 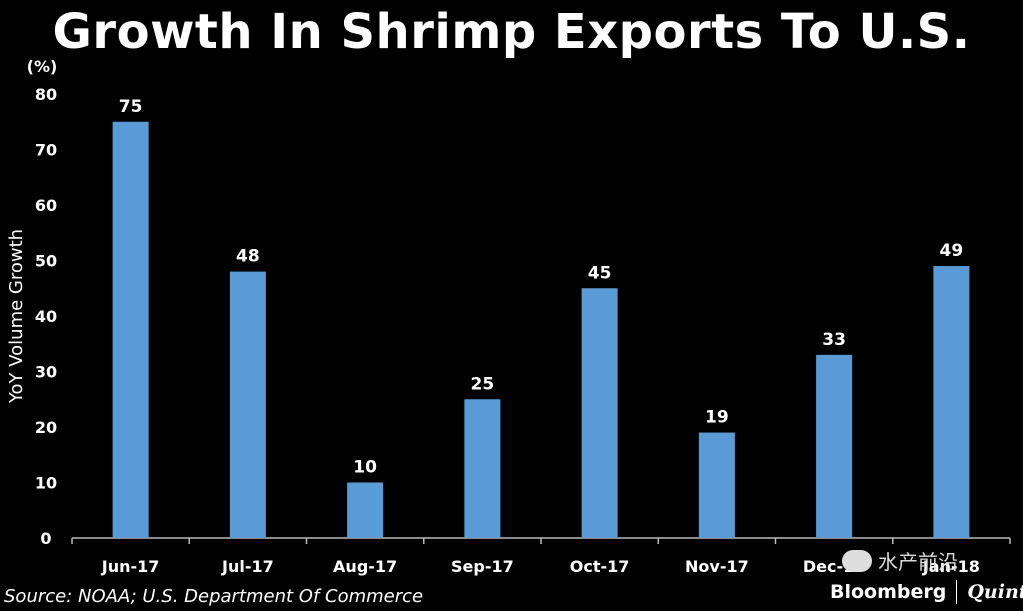 I want to click on y-tick-label: 80, so click(x=46, y=94).